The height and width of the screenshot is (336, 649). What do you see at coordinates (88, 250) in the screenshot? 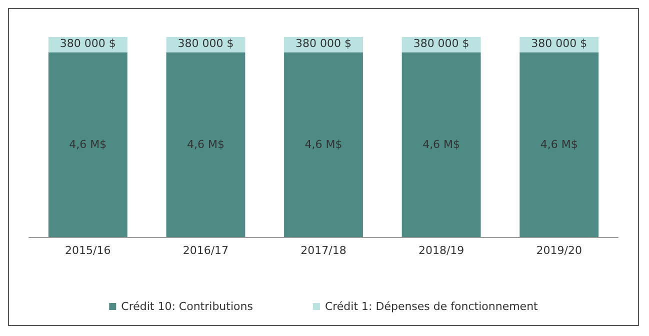
I see `x-tick-label: 2015/16` at bounding box center [88, 250].